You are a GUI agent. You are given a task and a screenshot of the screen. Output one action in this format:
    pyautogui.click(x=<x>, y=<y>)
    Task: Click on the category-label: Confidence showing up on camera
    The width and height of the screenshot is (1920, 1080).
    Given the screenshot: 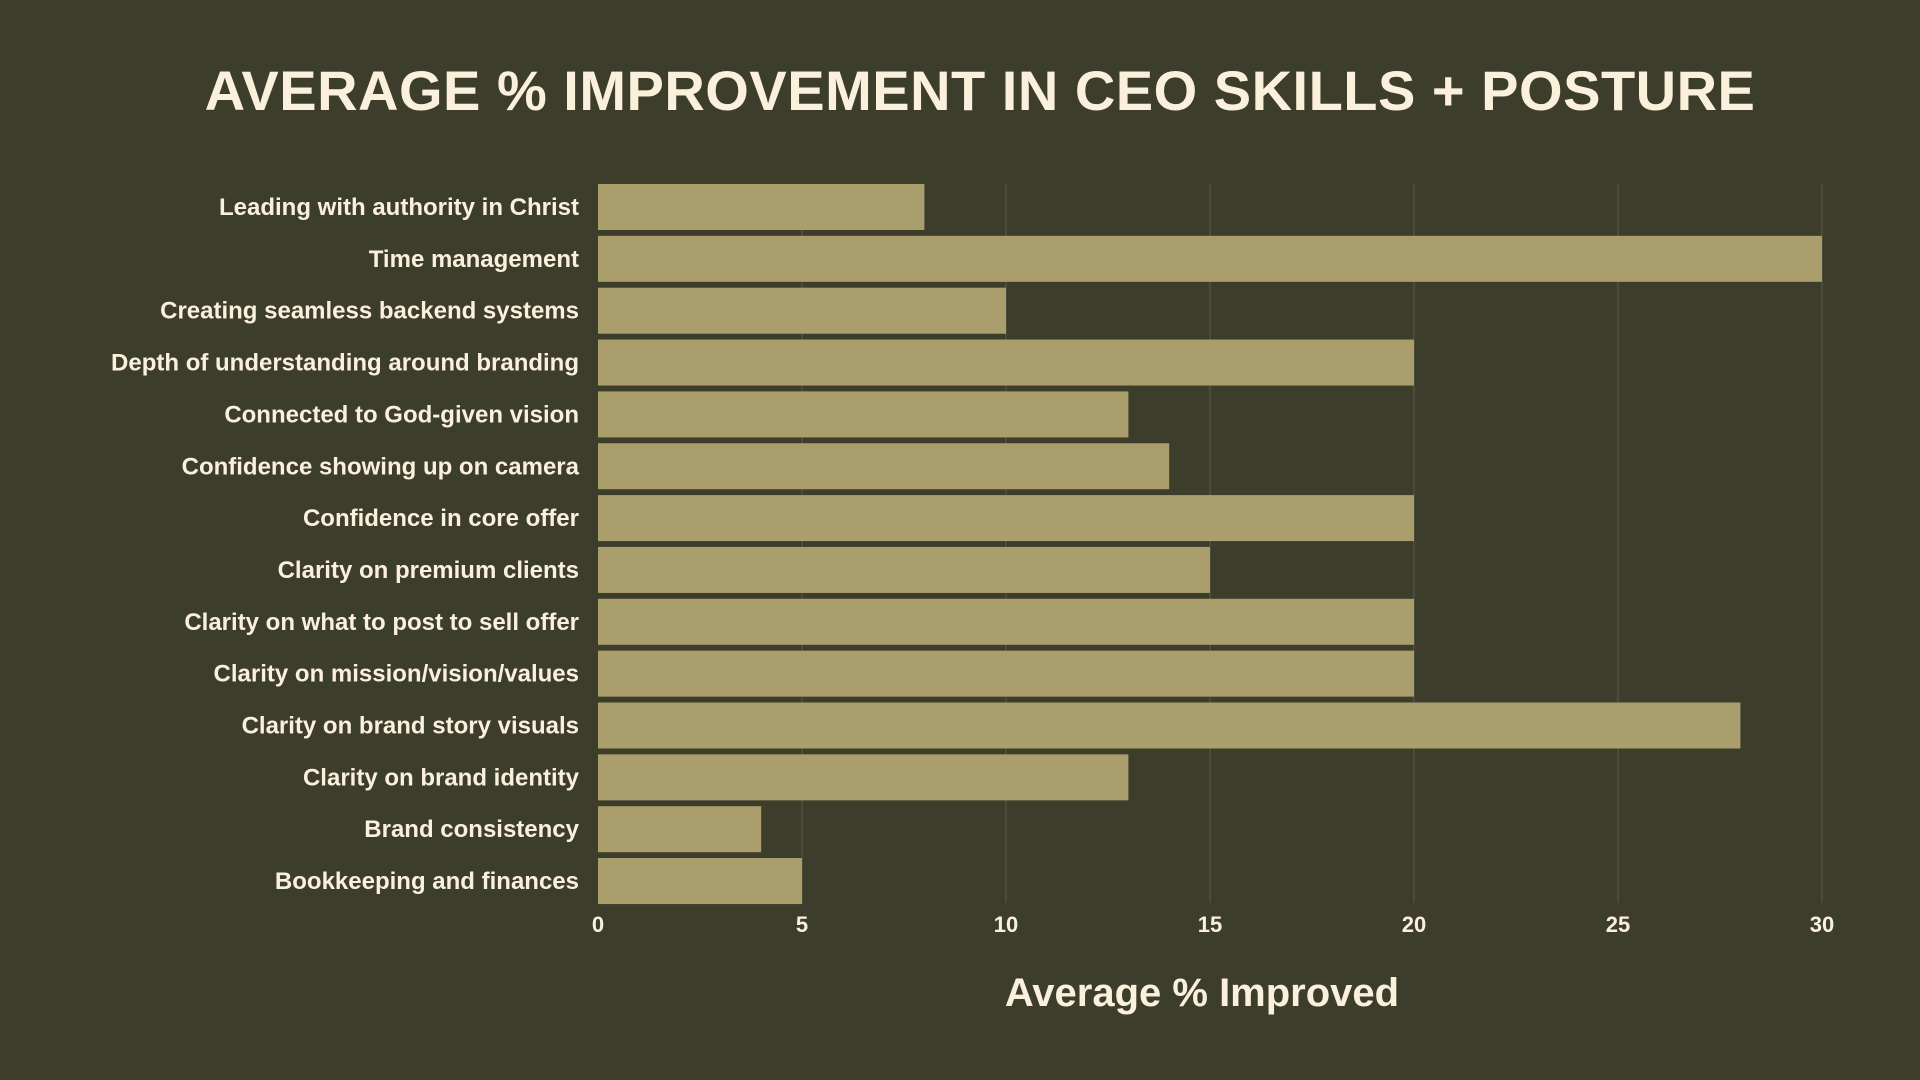 What is the action you would take?
    pyautogui.click(x=381, y=466)
    